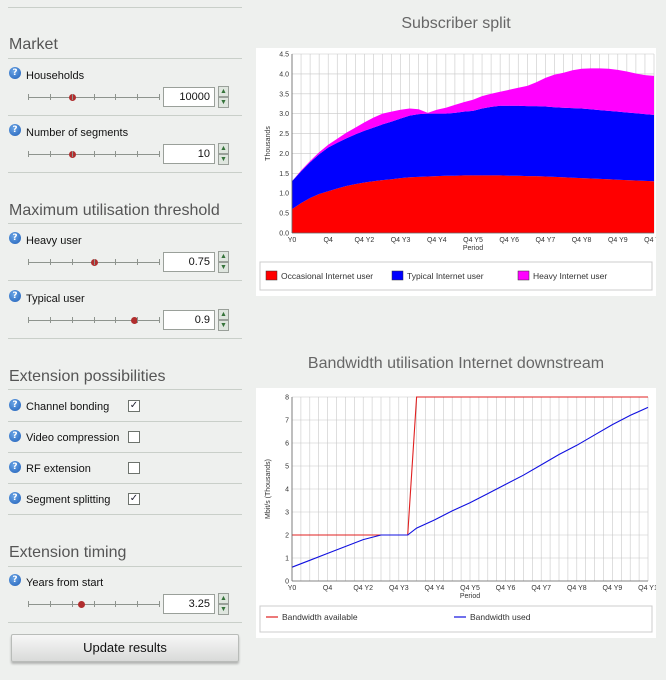 This screenshot has height=680, width=666. I want to click on years-from-start-slider, so click(94, 604).